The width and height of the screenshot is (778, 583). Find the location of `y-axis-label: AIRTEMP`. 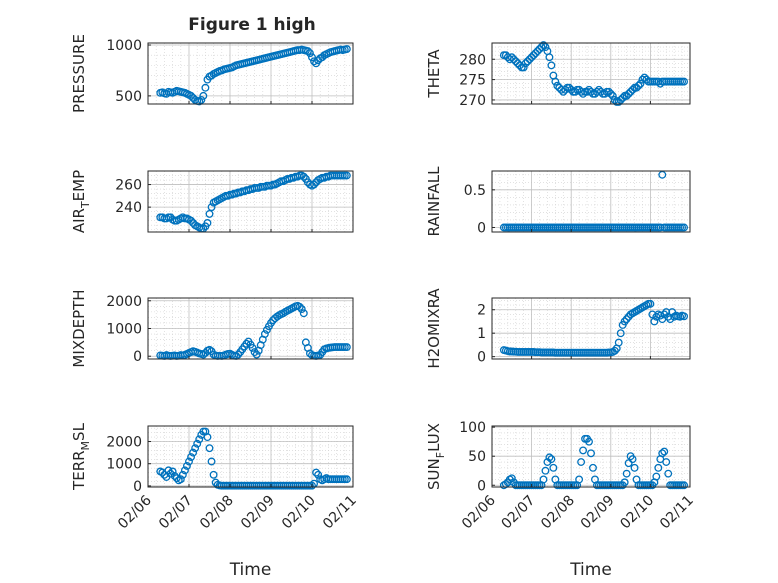

y-axis-label: AIRTEMP is located at coordinates (81, 201).